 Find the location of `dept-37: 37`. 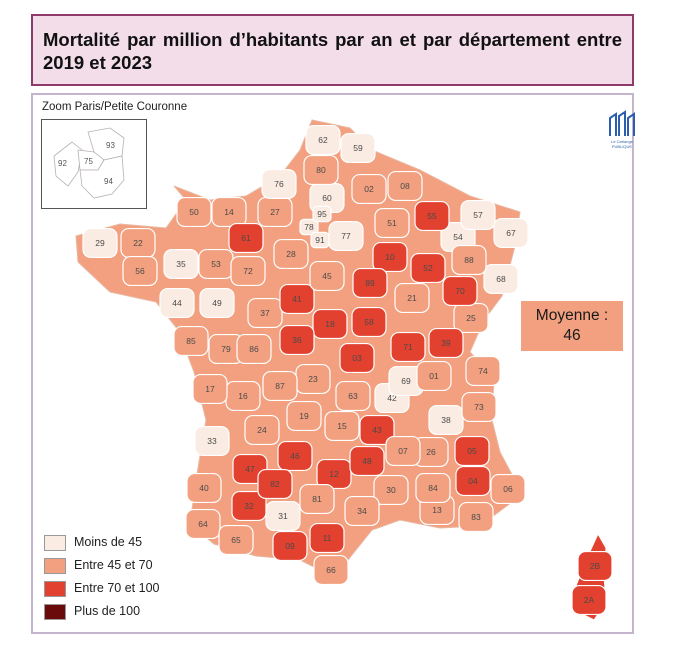

dept-37: 37 is located at coordinates (265, 313).